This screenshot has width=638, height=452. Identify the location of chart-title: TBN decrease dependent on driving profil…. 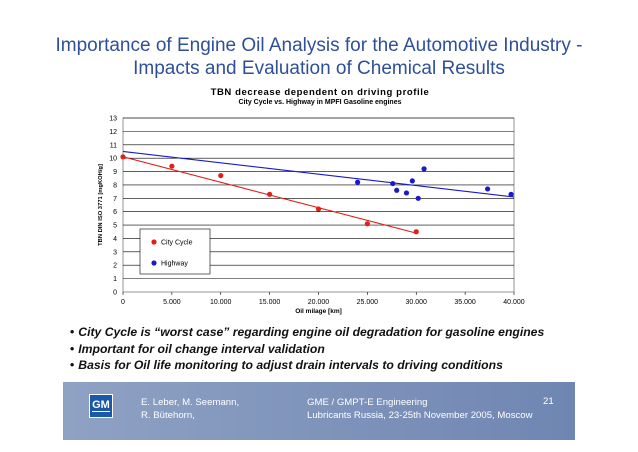
(320, 92).